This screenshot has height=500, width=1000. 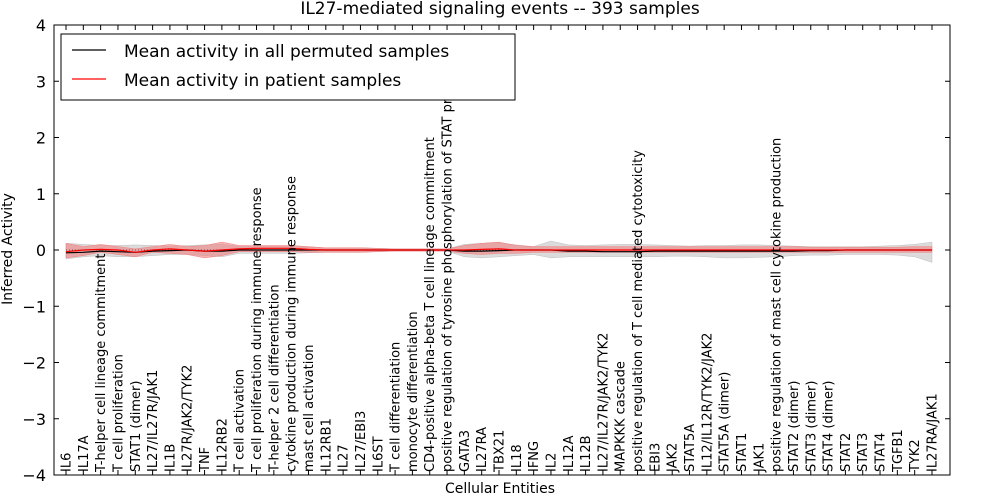 What do you see at coordinates (153, 421) in the screenshot?
I see `x-tick-label: IL27/IL27R/JAK1` at bounding box center [153, 421].